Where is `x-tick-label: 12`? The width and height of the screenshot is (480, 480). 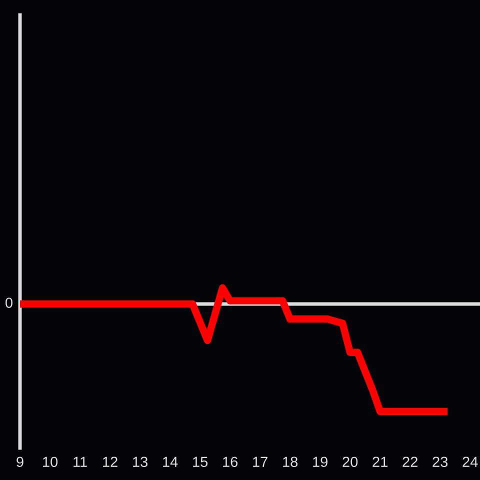
x-tick-label: 12 is located at coordinates (110, 461).